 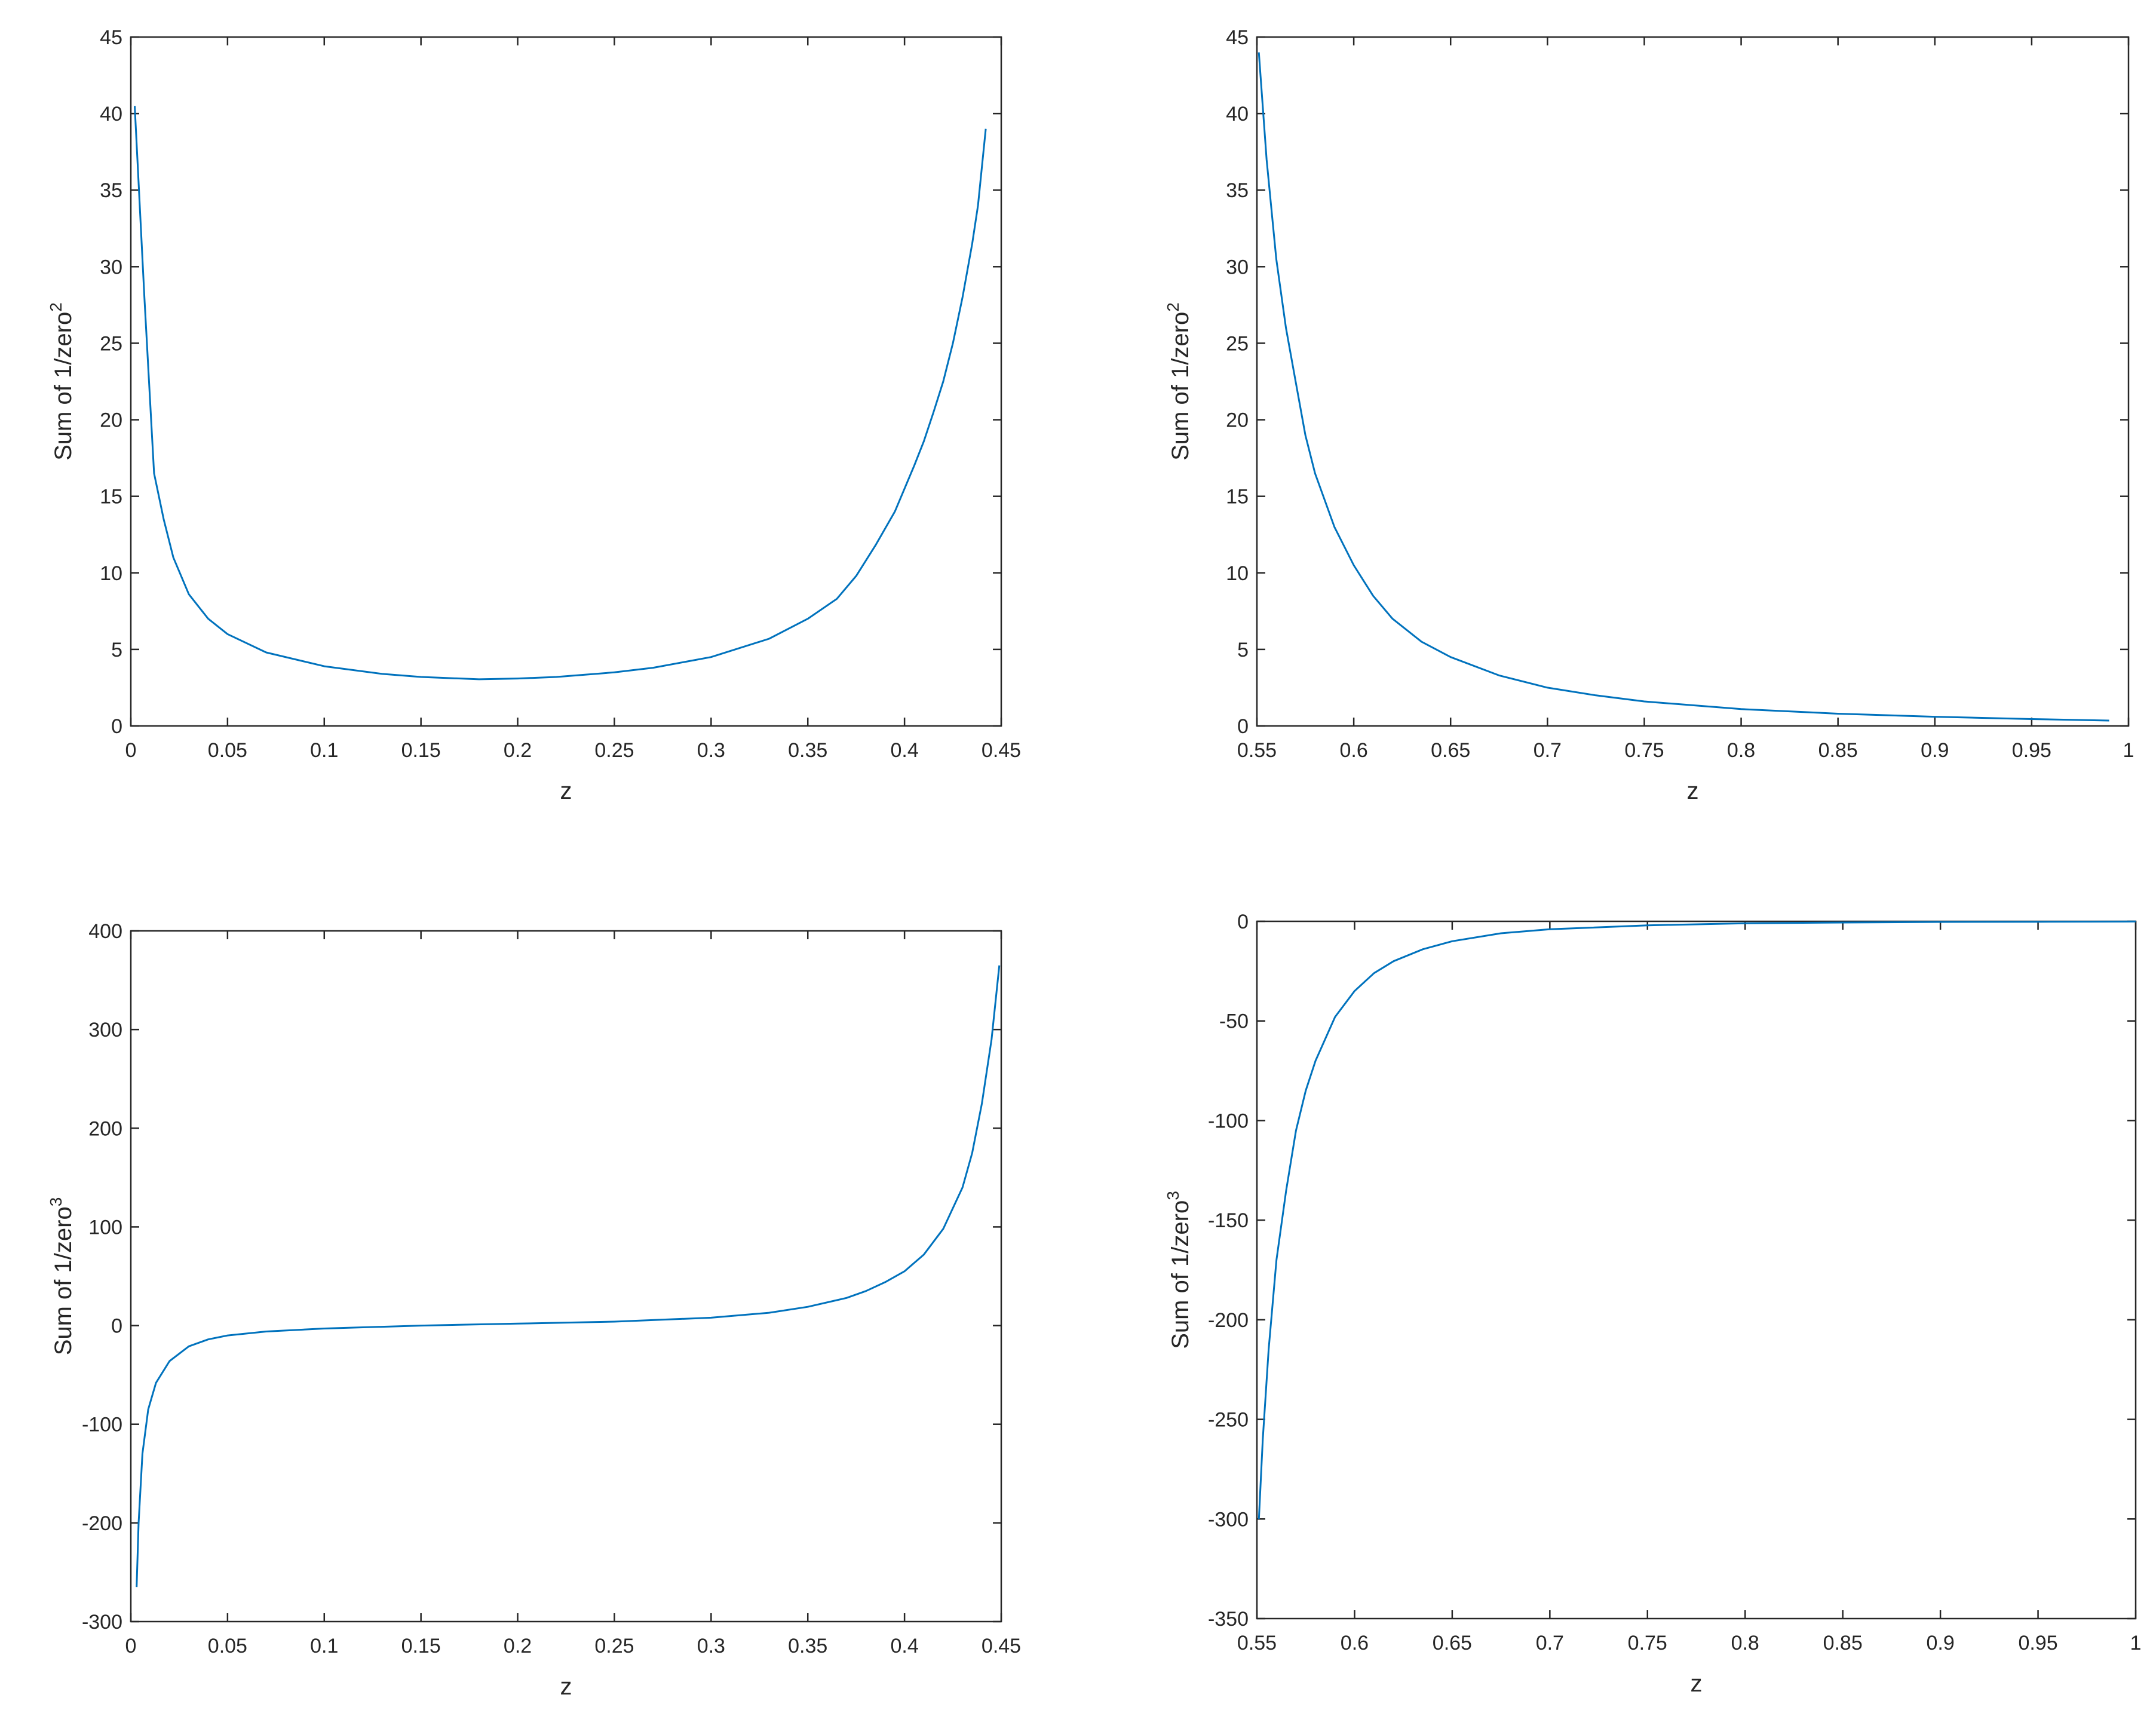 What do you see at coordinates (105, 1030) in the screenshot?
I see `y-tick-label: 300` at bounding box center [105, 1030].